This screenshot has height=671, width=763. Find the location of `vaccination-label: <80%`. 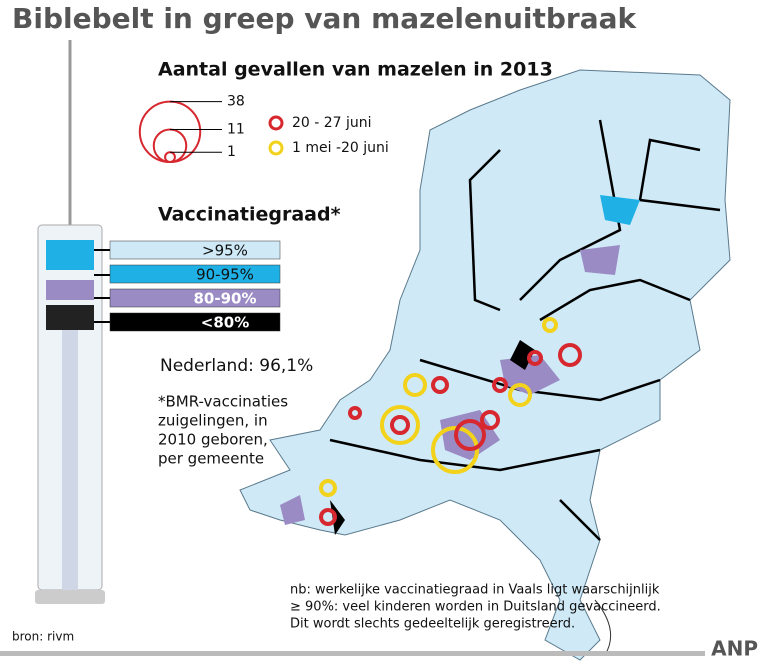

vaccination-label: <80% is located at coordinates (225, 323).